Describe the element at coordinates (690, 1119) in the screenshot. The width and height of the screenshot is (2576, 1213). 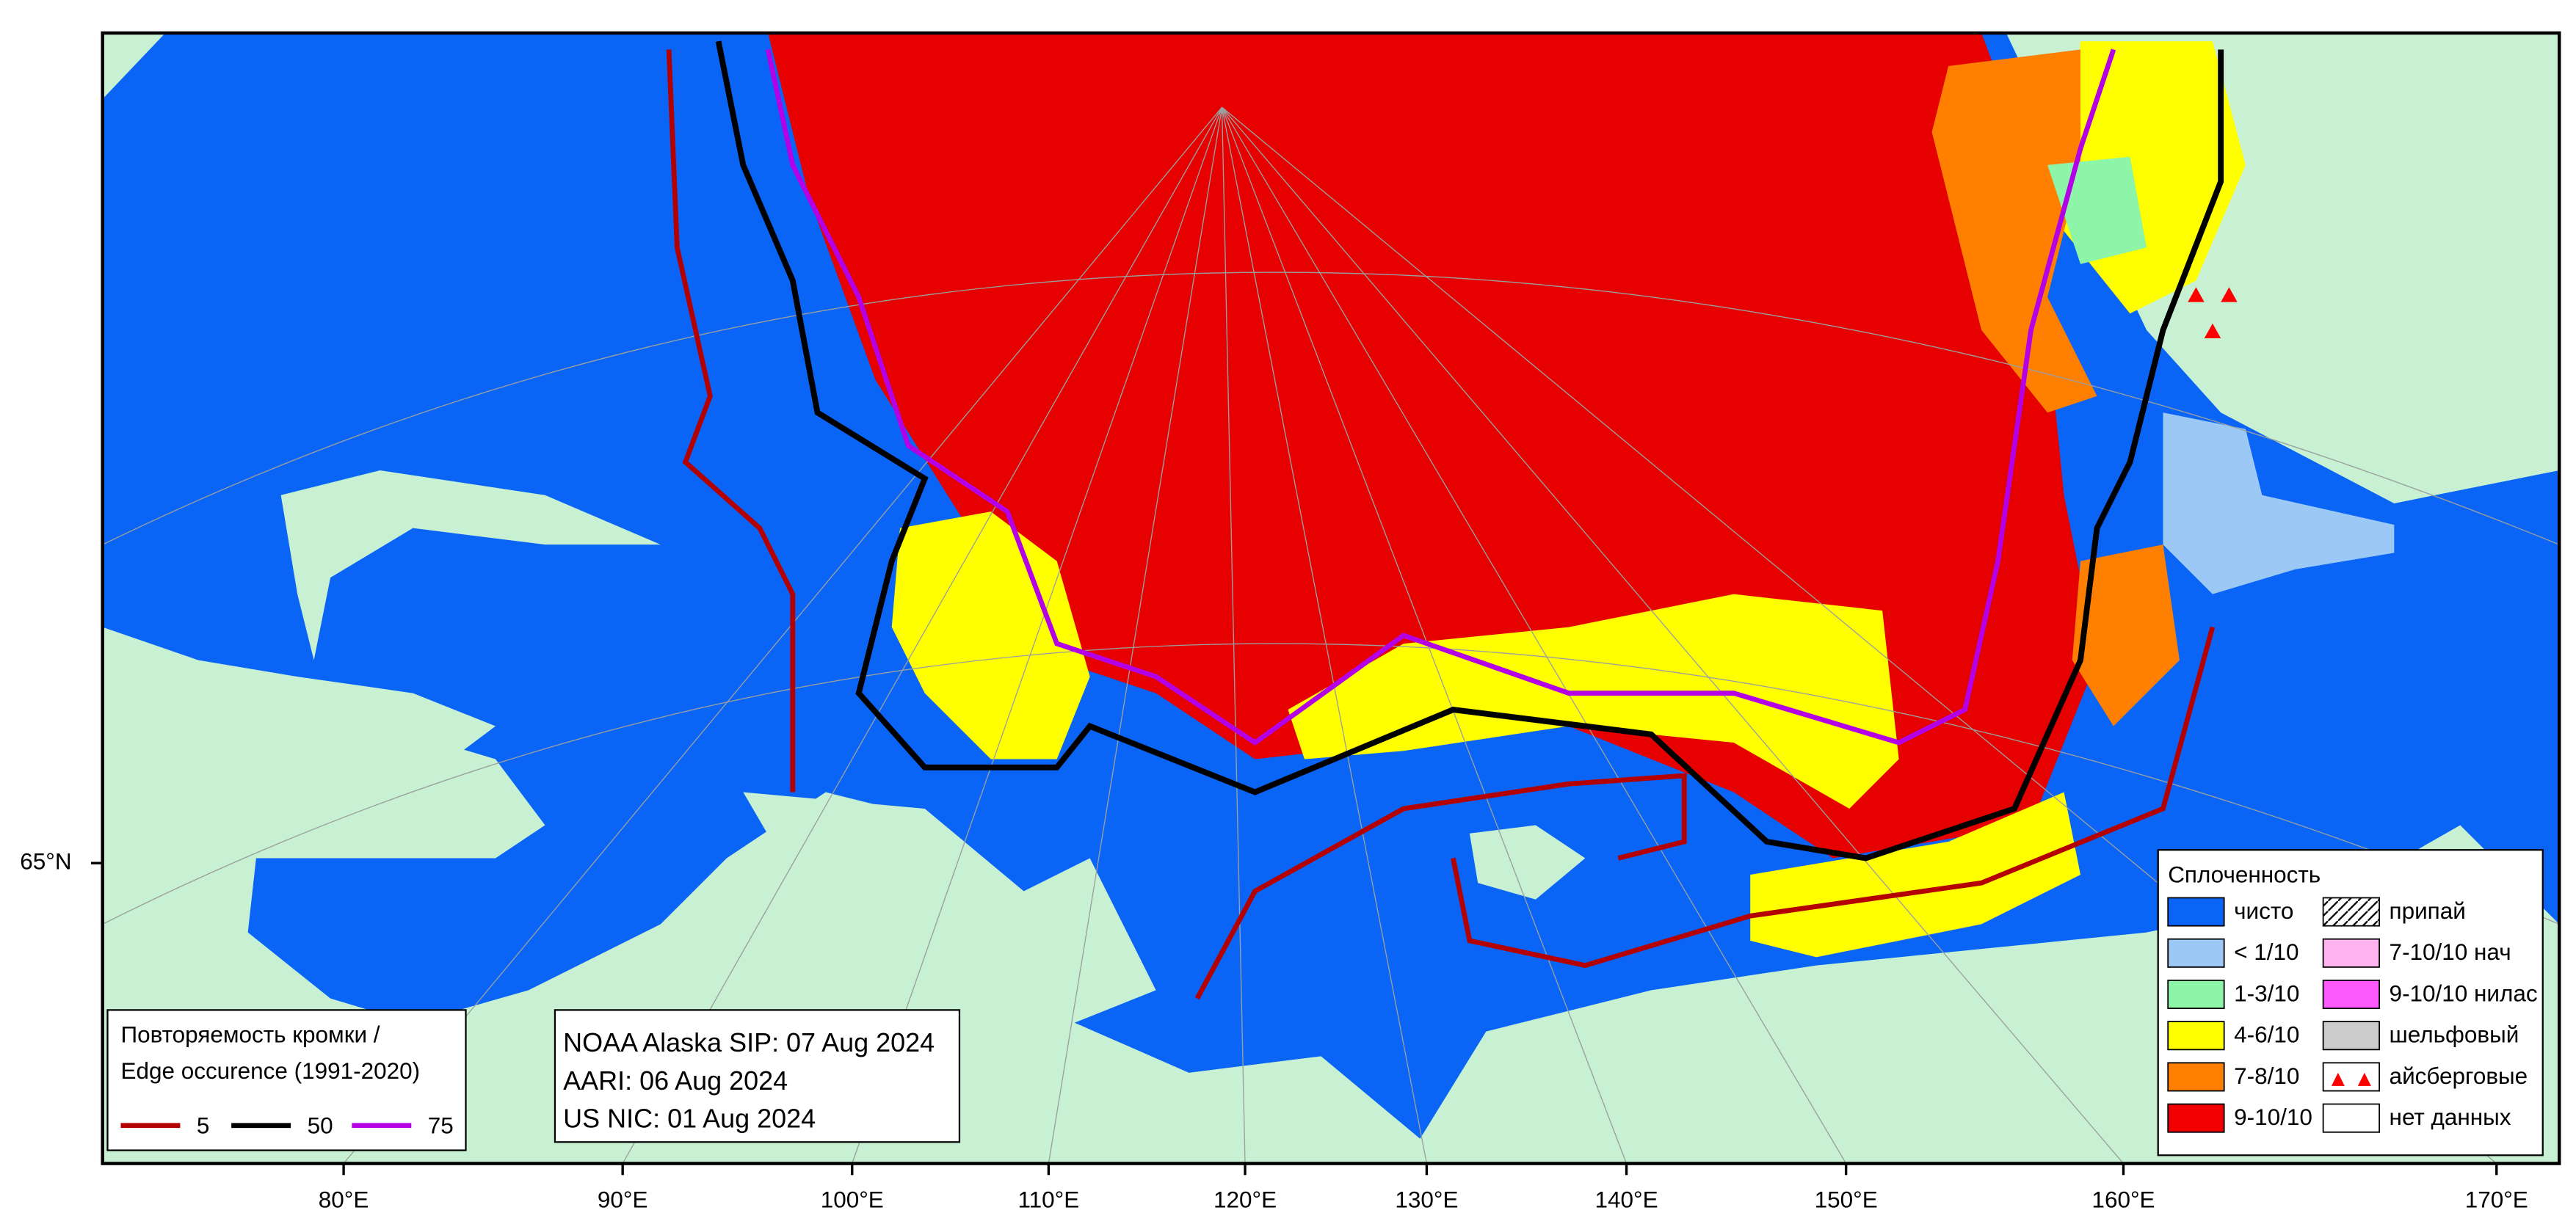
I see `source-line: US NIC: 01 Aug 2024` at that location.